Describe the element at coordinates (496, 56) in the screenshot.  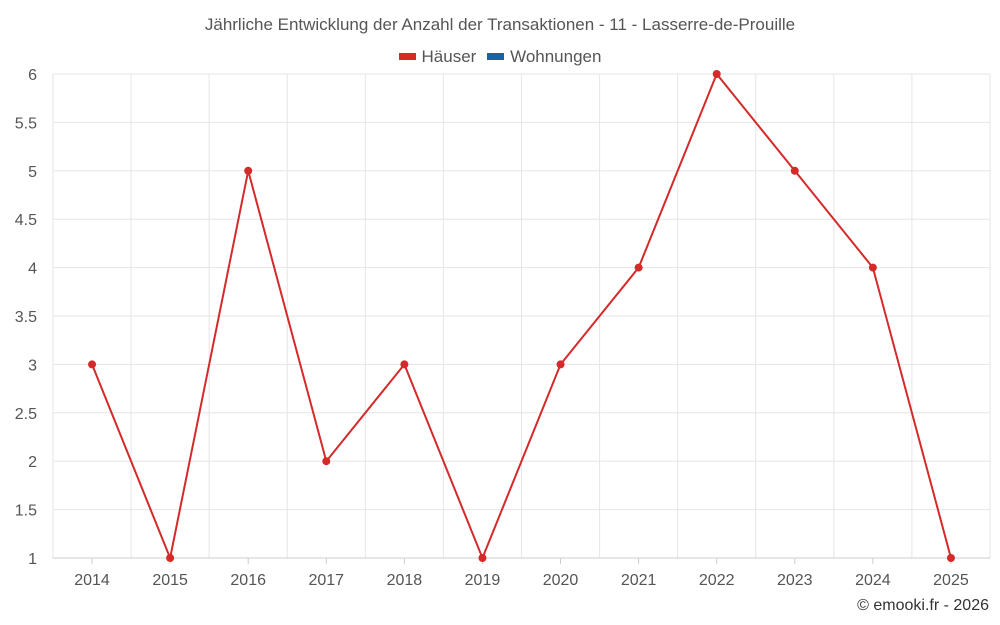
I see `legend-swatch-wohnungen` at that location.